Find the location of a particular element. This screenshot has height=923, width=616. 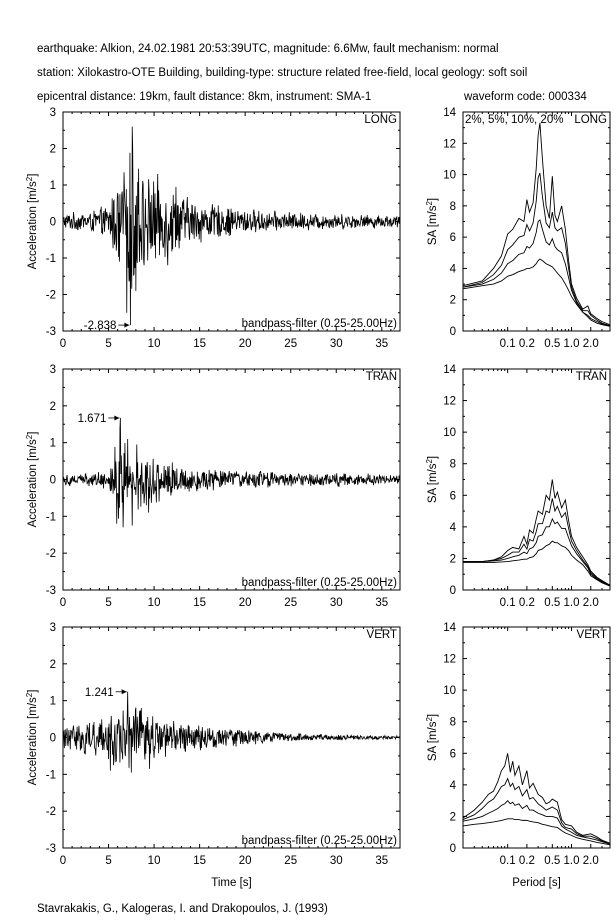

damping-label: 2%, 5%, 10%, 20% is located at coordinates (514, 120).